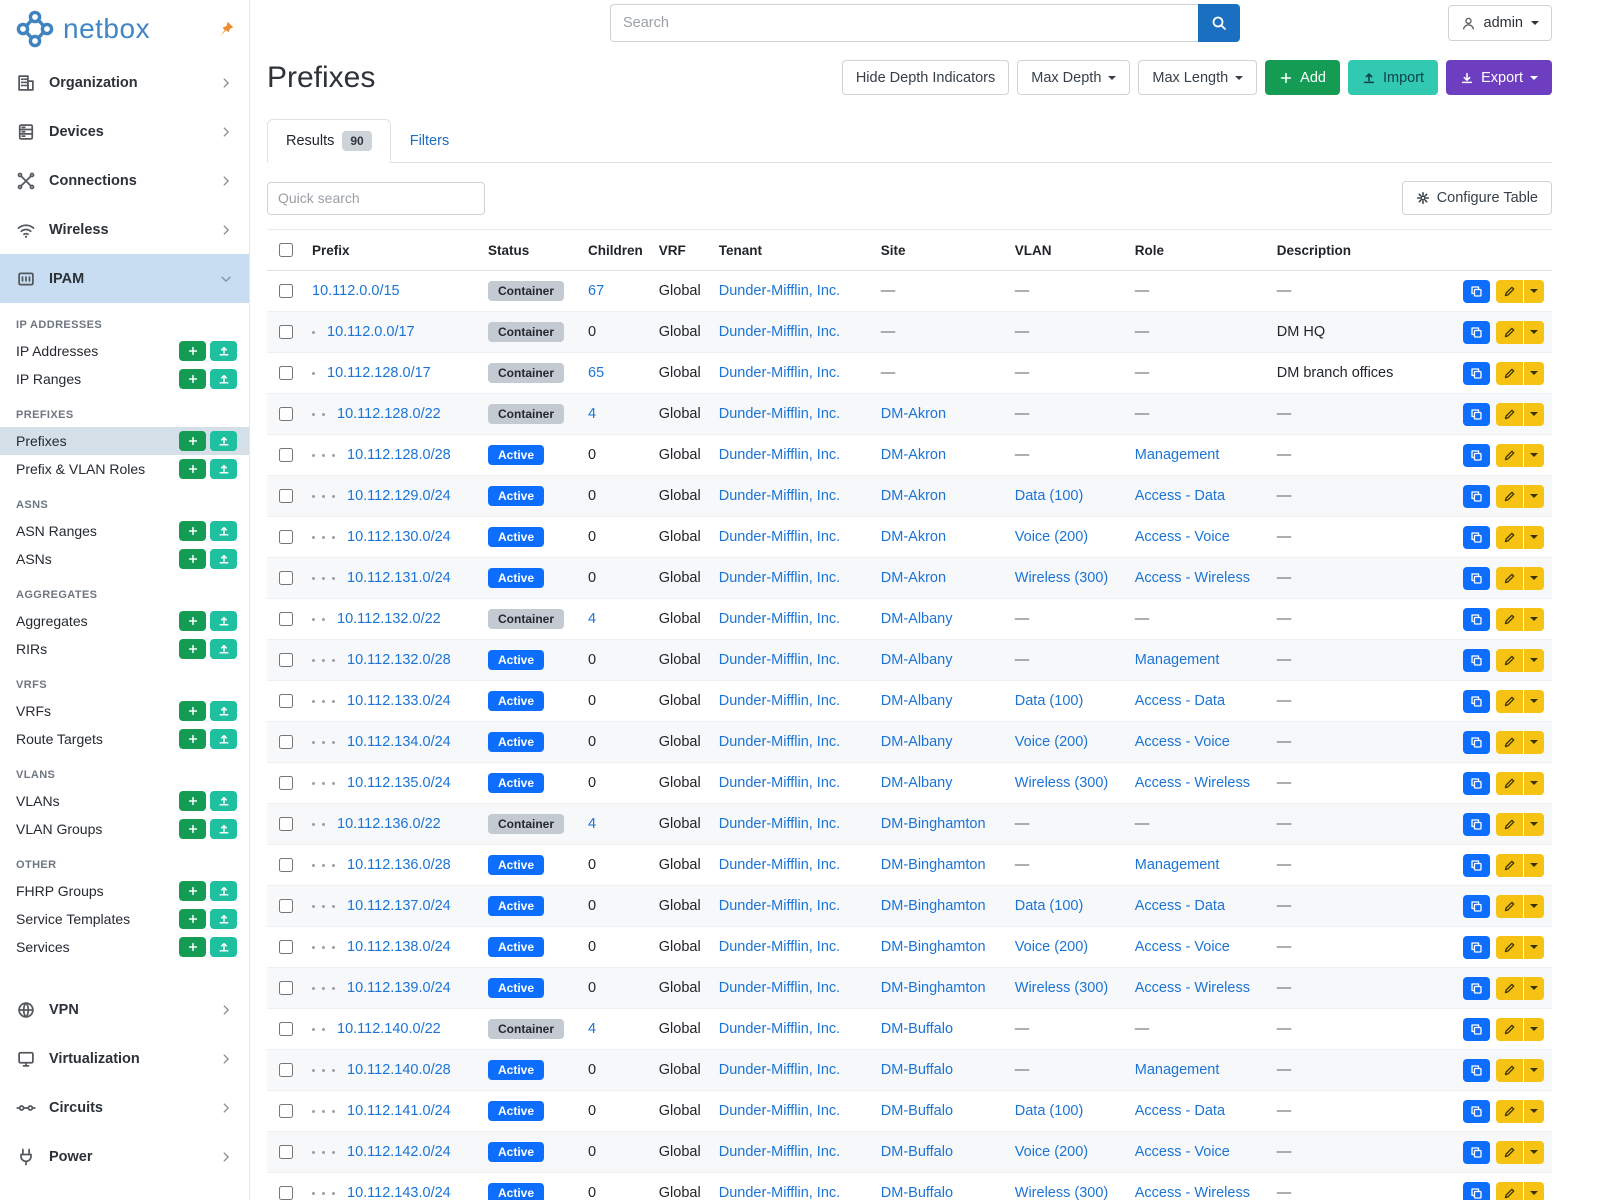 Image resolution: width=1600 pixels, height=1200 pixels. Describe the element at coordinates (389, 619) in the screenshot. I see `prefix-link: 10.112.132.0/22` at that location.